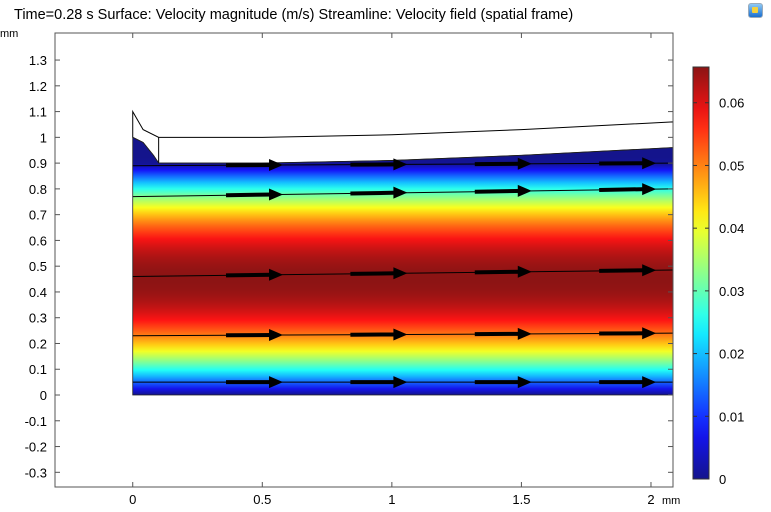  I want to click on x-tick-label: 0.5, so click(262, 499).